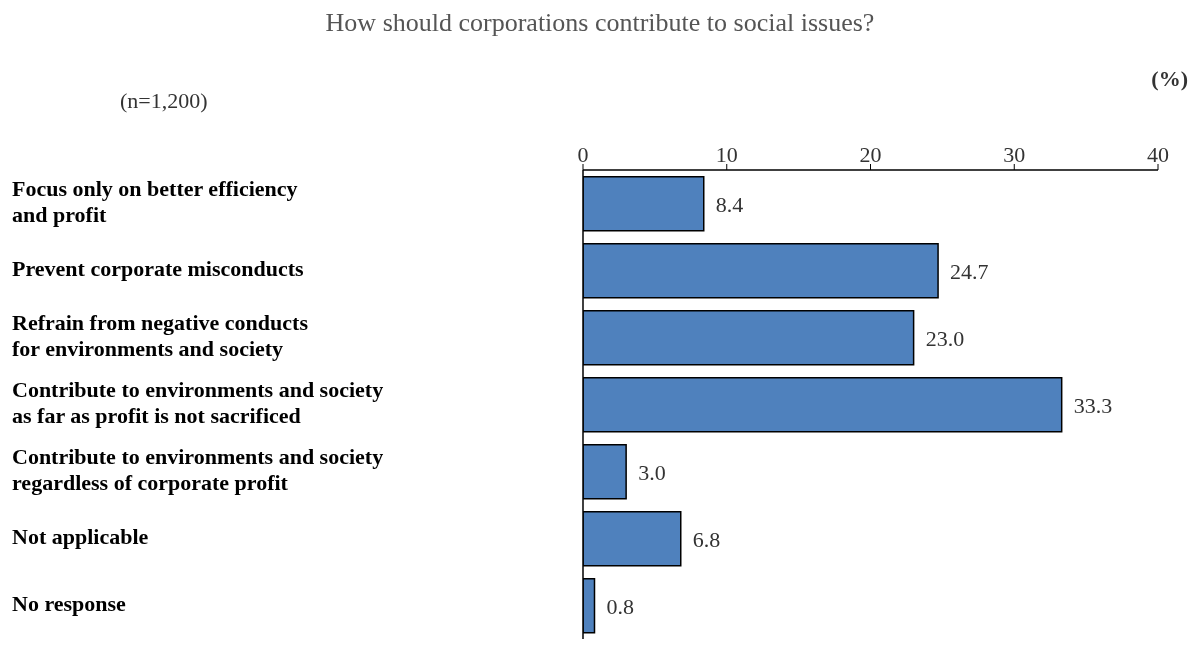  What do you see at coordinates (652, 472) in the screenshot?
I see `data-label: 3.0` at bounding box center [652, 472].